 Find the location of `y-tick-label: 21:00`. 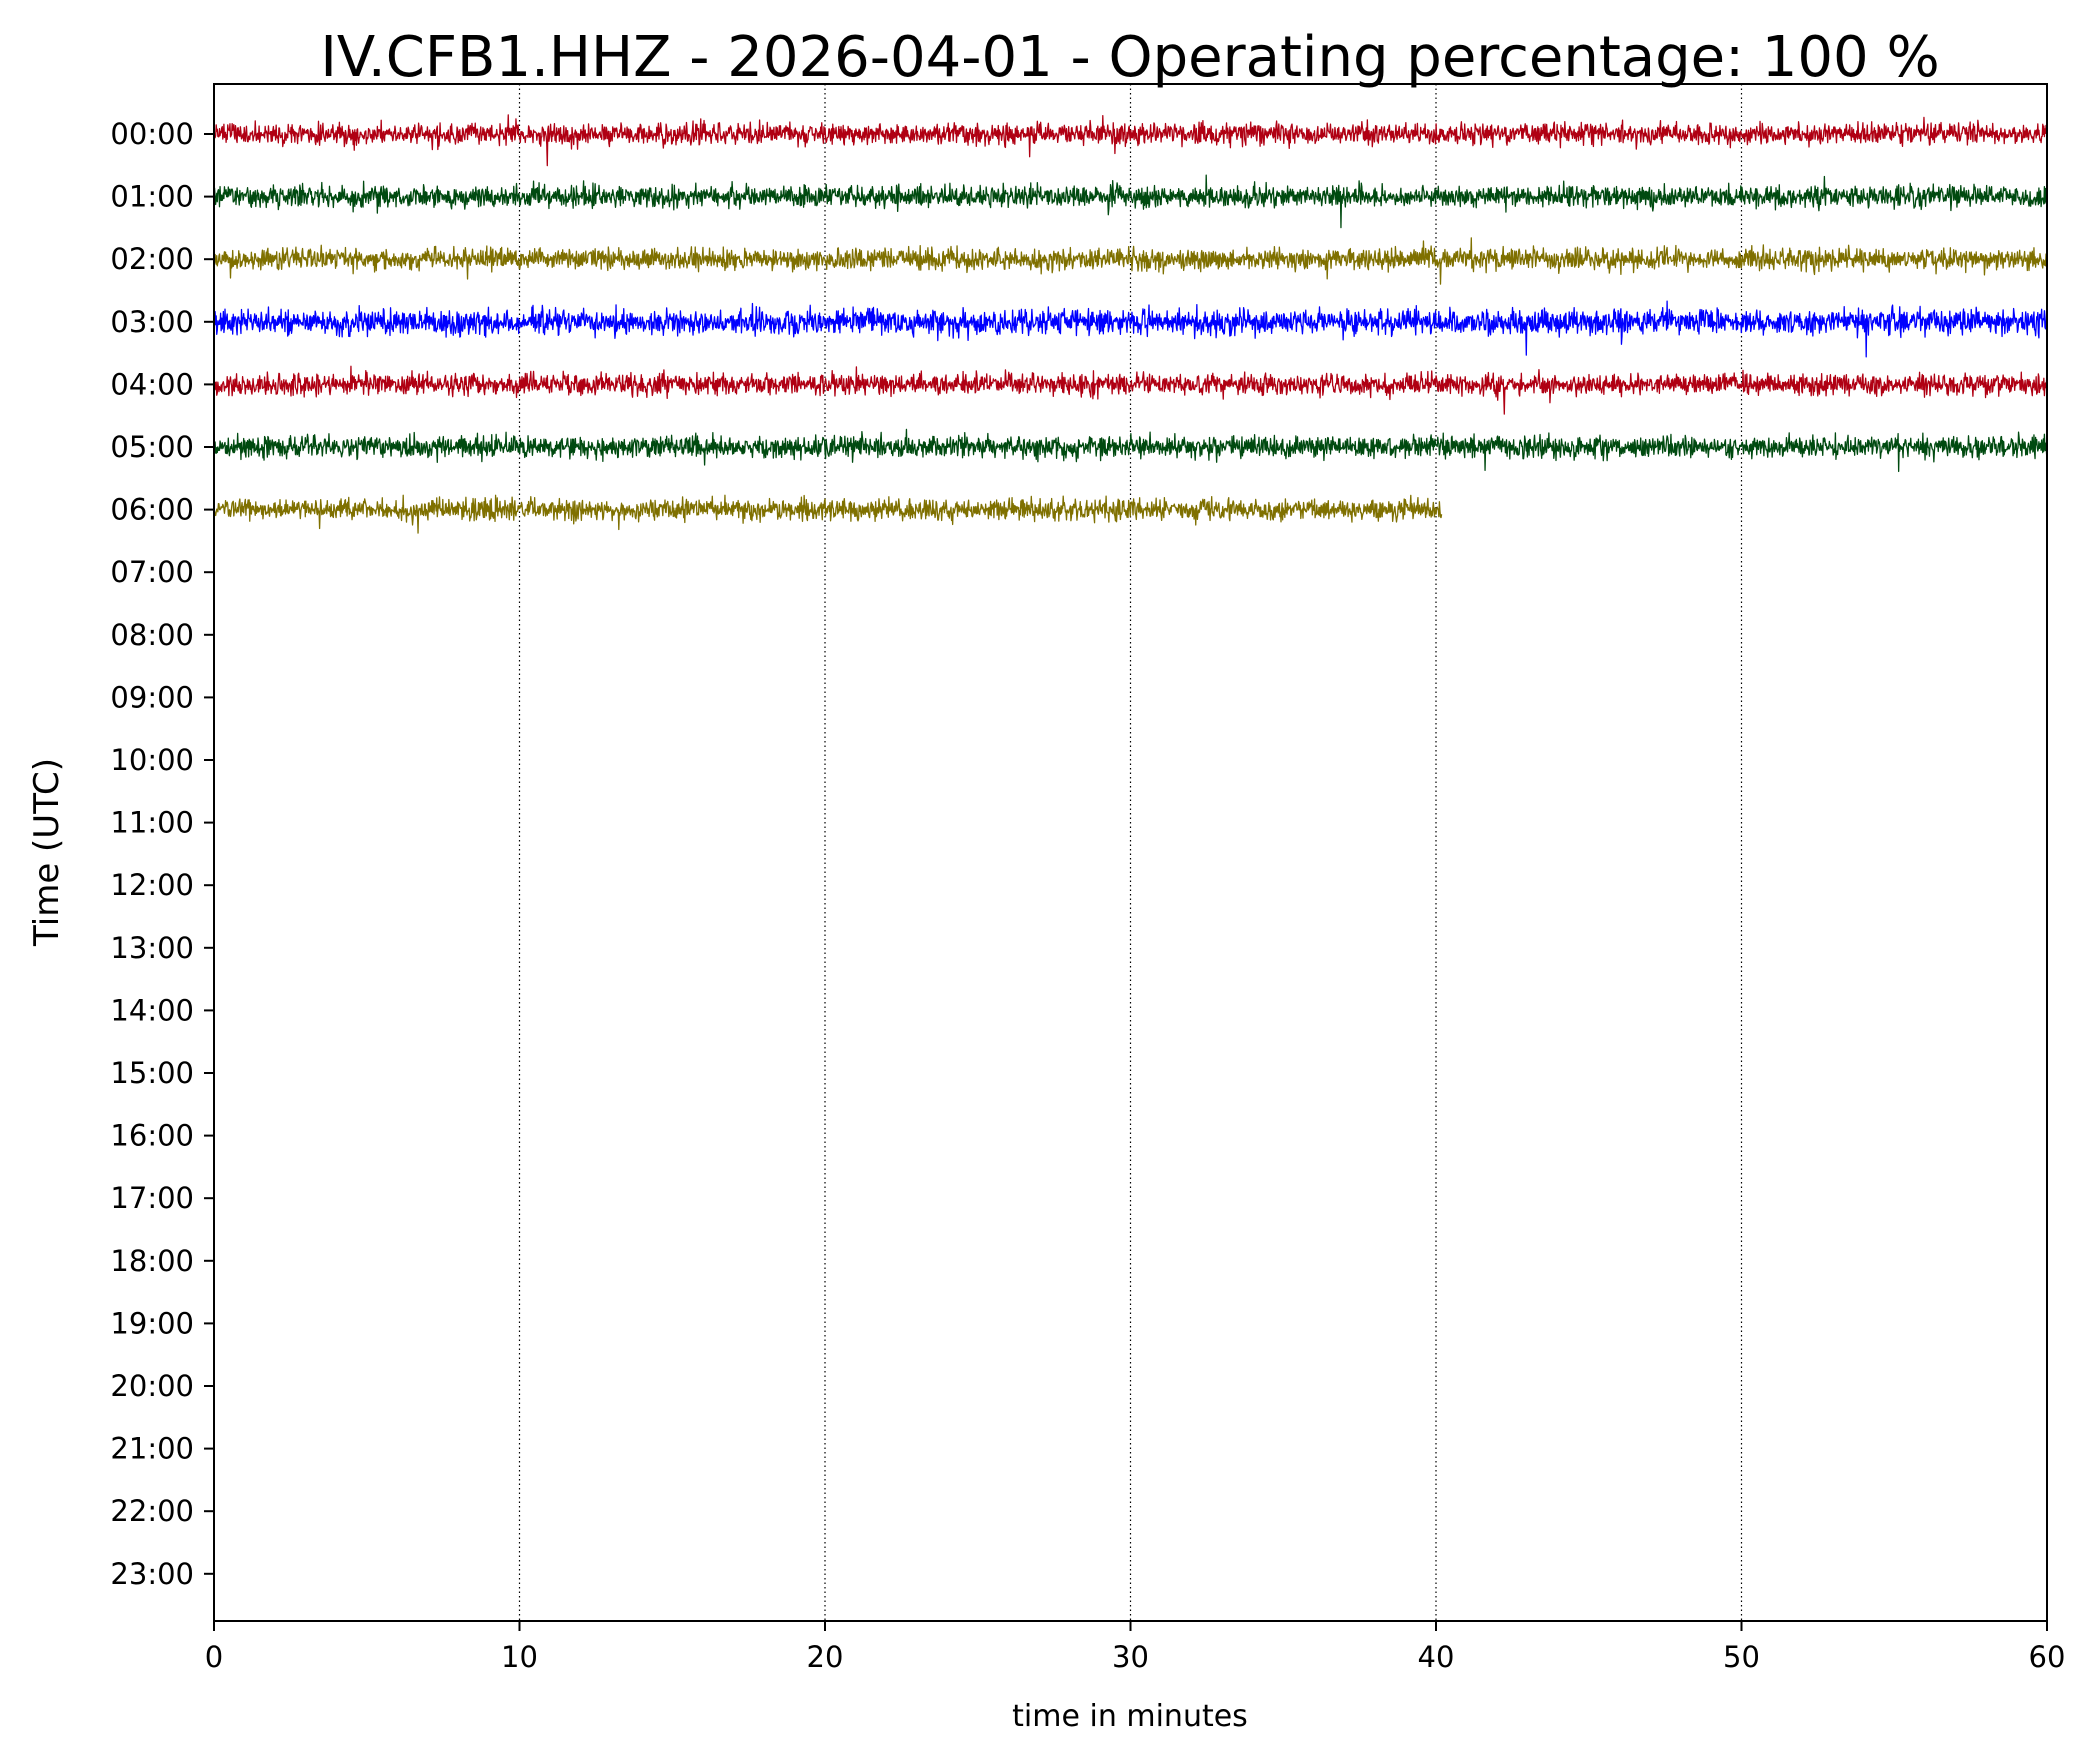

y-tick-label: 21:00 is located at coordinates (152, 1449).